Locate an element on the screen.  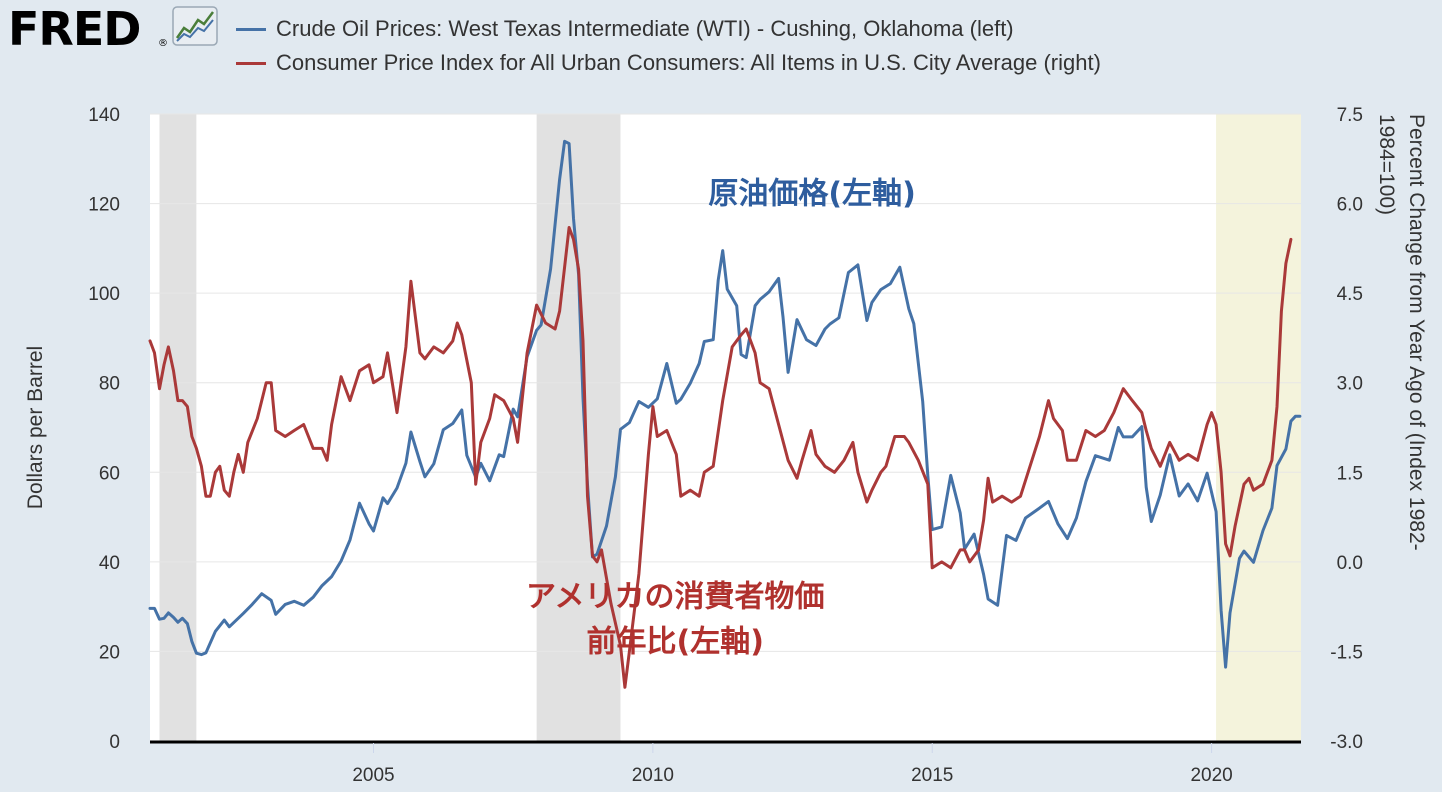
annotation-label: アメリカの消費者物価 is located at coordinates (675, 597).